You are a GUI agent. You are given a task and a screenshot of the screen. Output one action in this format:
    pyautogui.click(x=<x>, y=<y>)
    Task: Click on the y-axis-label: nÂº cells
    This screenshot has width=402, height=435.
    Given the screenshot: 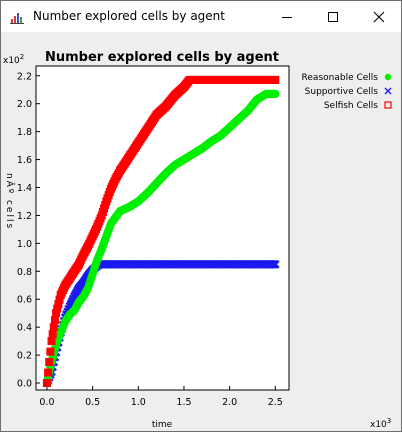 What is the action you would take?
    pyautogui.click(x=10, y=201)
    